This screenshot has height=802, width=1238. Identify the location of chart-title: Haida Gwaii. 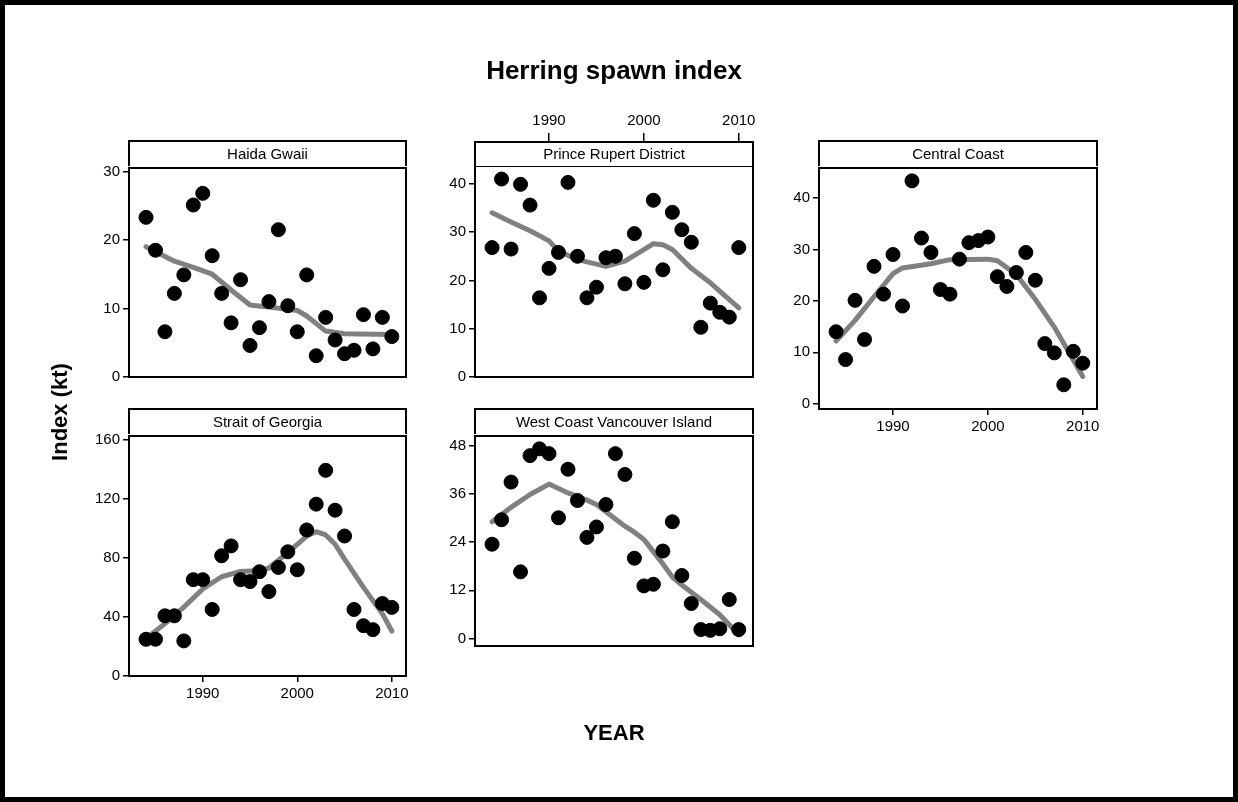
(267, 153).